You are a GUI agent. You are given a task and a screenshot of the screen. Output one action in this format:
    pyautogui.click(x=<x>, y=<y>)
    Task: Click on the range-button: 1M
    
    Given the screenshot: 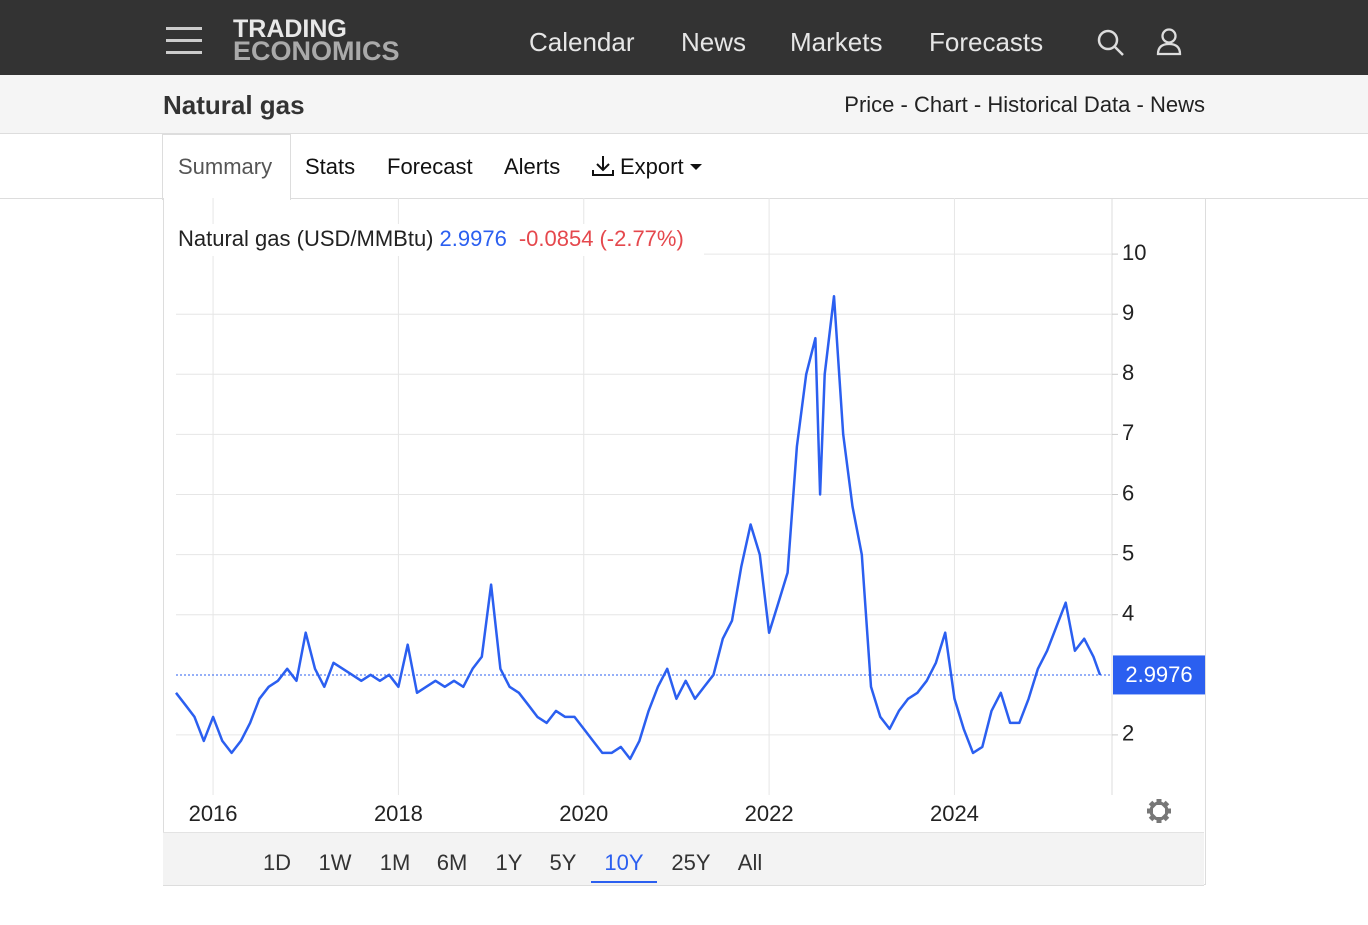 What is the action you would take?
    pyautogui.click(x=395, y=862)
    